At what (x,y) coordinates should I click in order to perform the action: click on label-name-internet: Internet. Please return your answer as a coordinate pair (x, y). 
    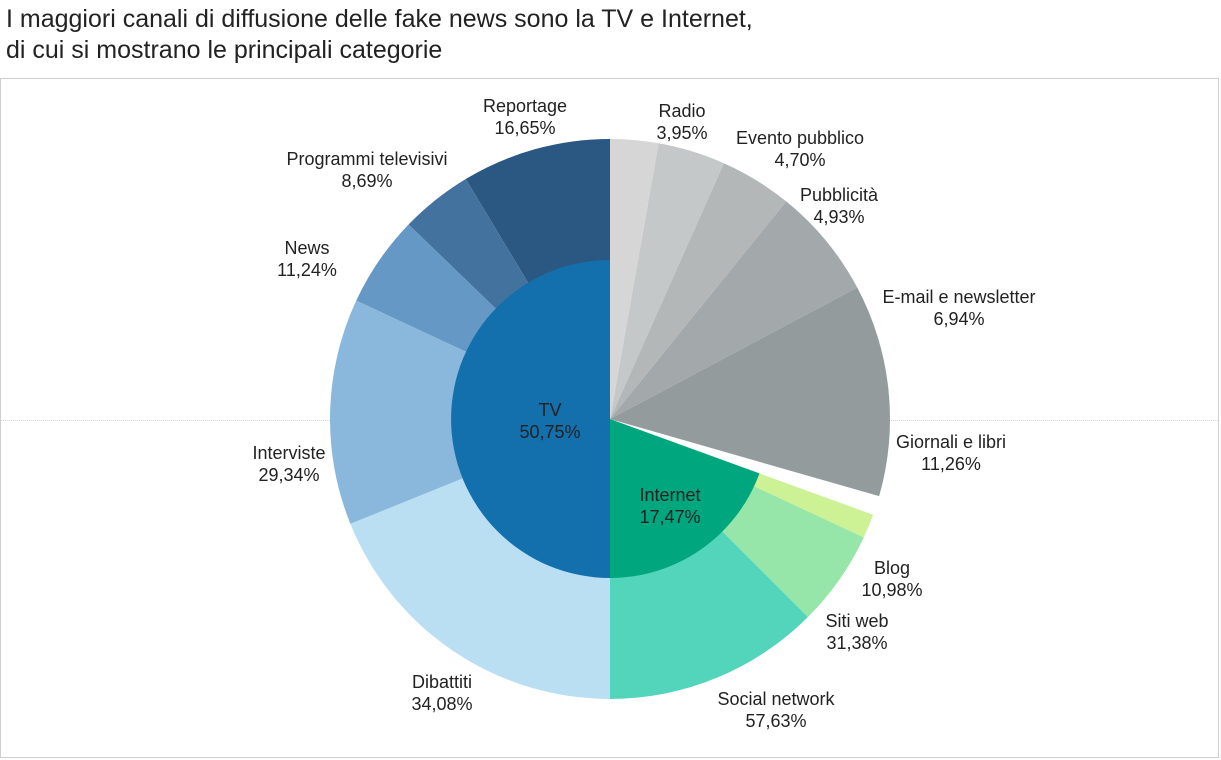
    Looking at the image, I should click on (669, 495).